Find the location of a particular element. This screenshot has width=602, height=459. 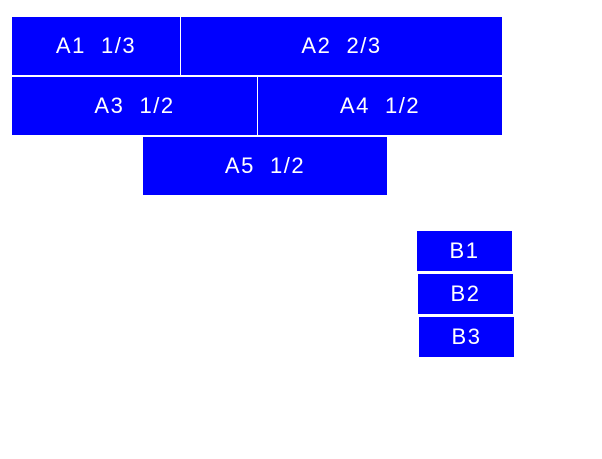

box-b1: B1 is located at coordinates (464, 251).